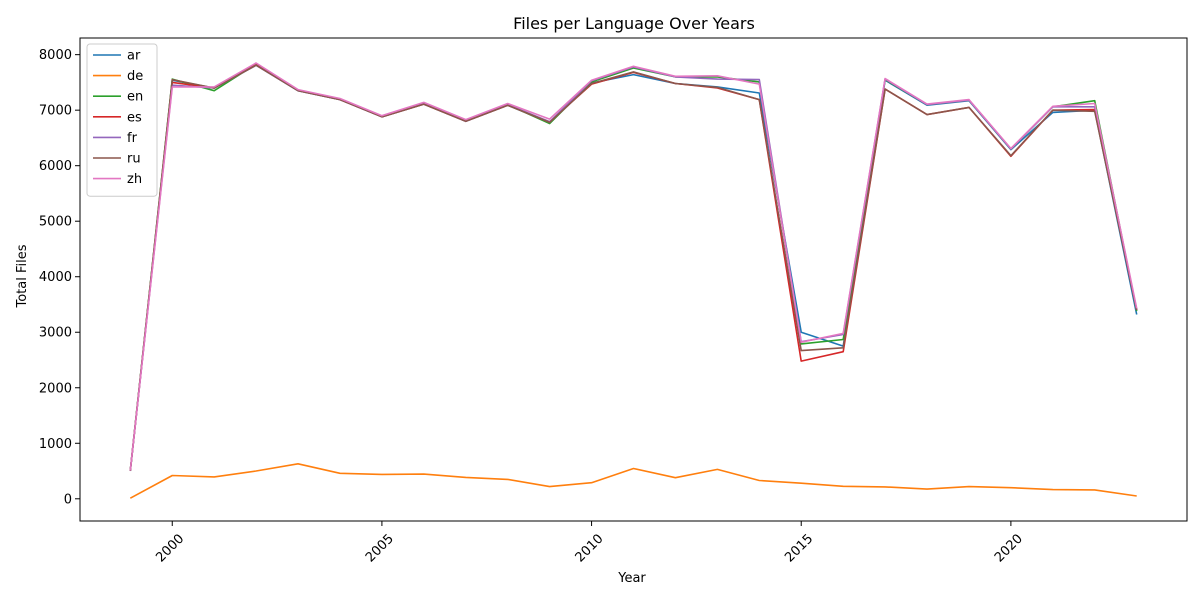 The width and height of the screenshot is (1200, 600). I want to click on y-tick-label: 8000, so click(55, 55).